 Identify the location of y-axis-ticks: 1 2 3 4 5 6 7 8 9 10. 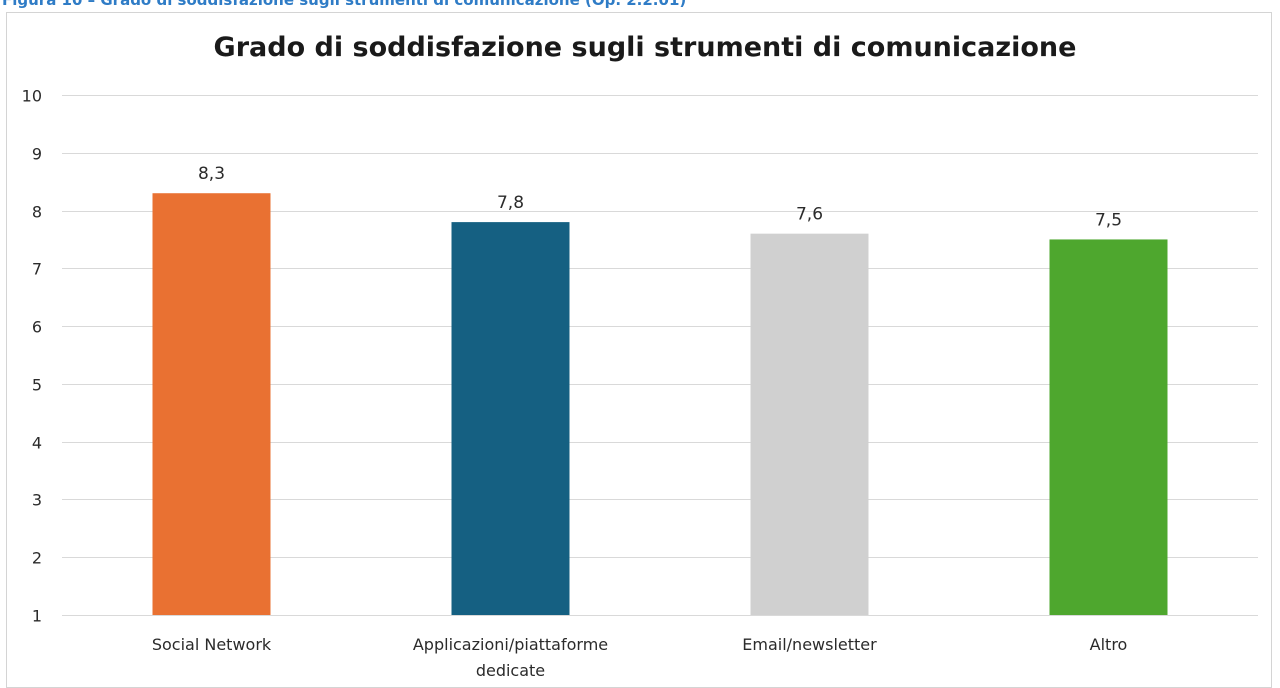
(32, 356).